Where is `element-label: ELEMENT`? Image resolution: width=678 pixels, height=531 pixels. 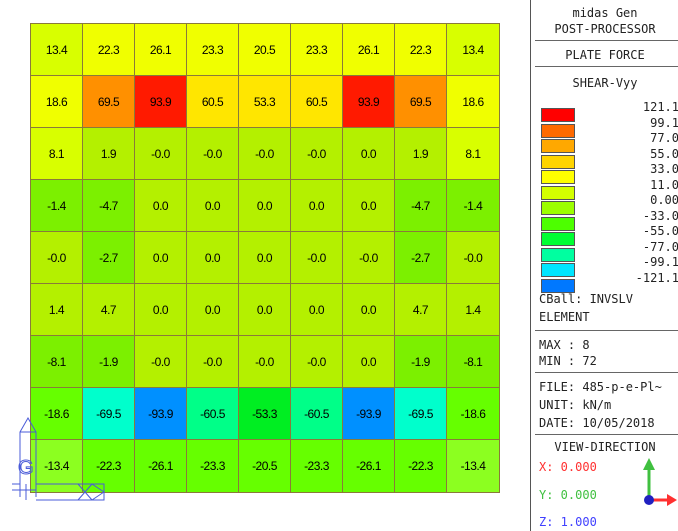 element-label: ELEMENT is located at coordinates (564, 317).